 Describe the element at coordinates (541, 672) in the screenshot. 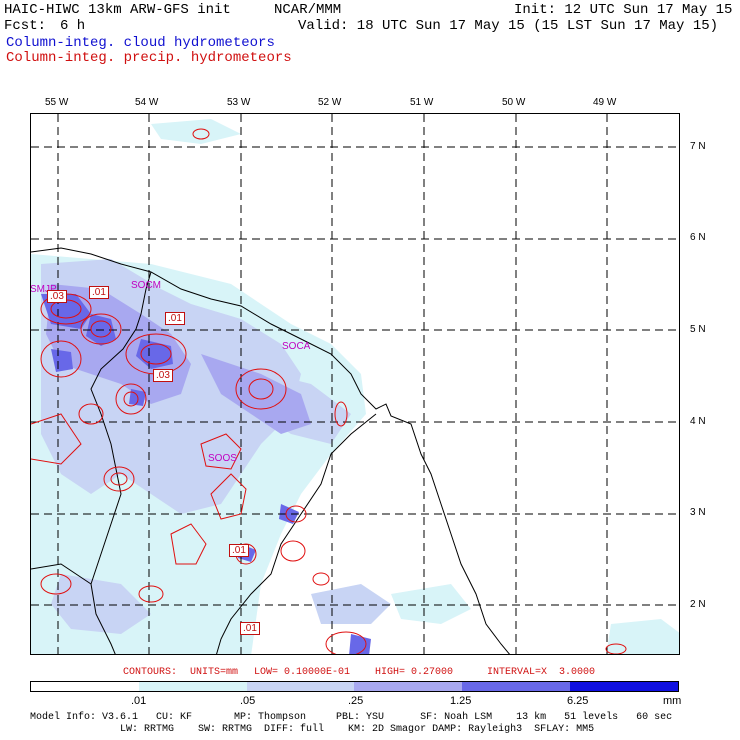

I see `contour-info-interval: INTERVAL=X 3.0000` at that location.